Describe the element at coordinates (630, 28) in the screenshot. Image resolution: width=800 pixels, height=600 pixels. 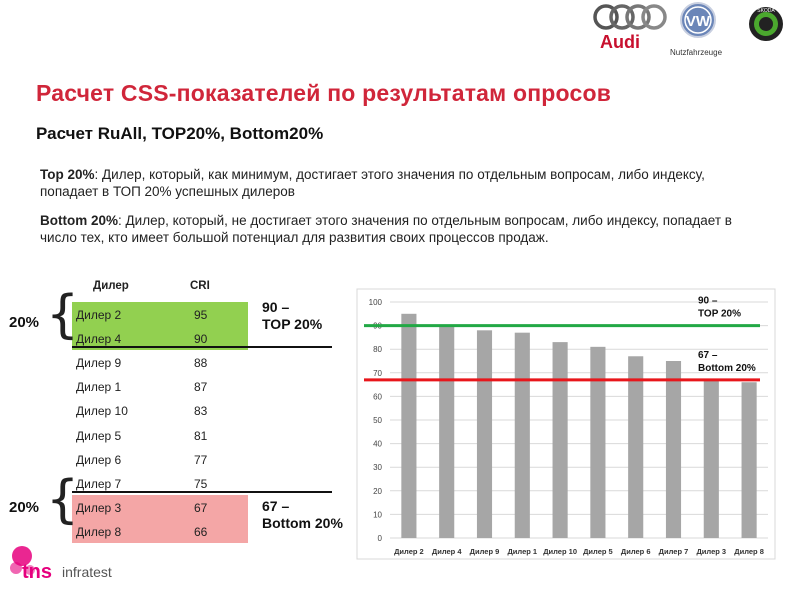
I see `audi-logo: Audi` at that location.